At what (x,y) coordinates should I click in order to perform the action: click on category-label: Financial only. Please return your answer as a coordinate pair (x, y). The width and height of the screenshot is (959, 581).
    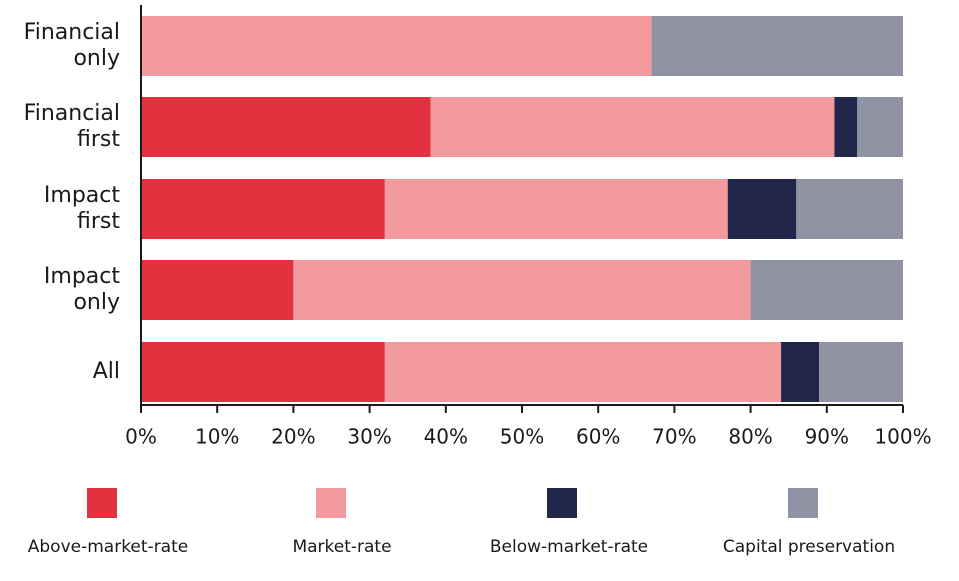
    Looking at the image, I should click on (71, 45).